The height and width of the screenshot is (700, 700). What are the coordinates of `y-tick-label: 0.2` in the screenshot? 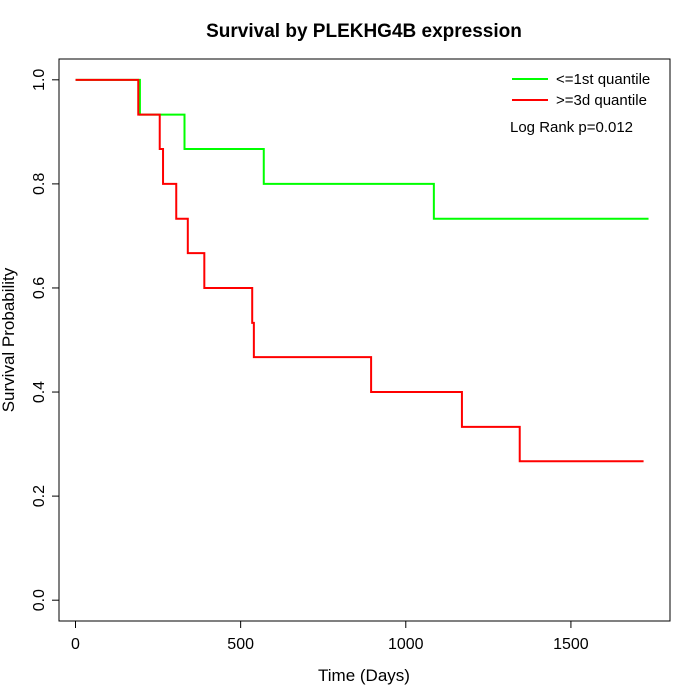 It's located at (39, 496).